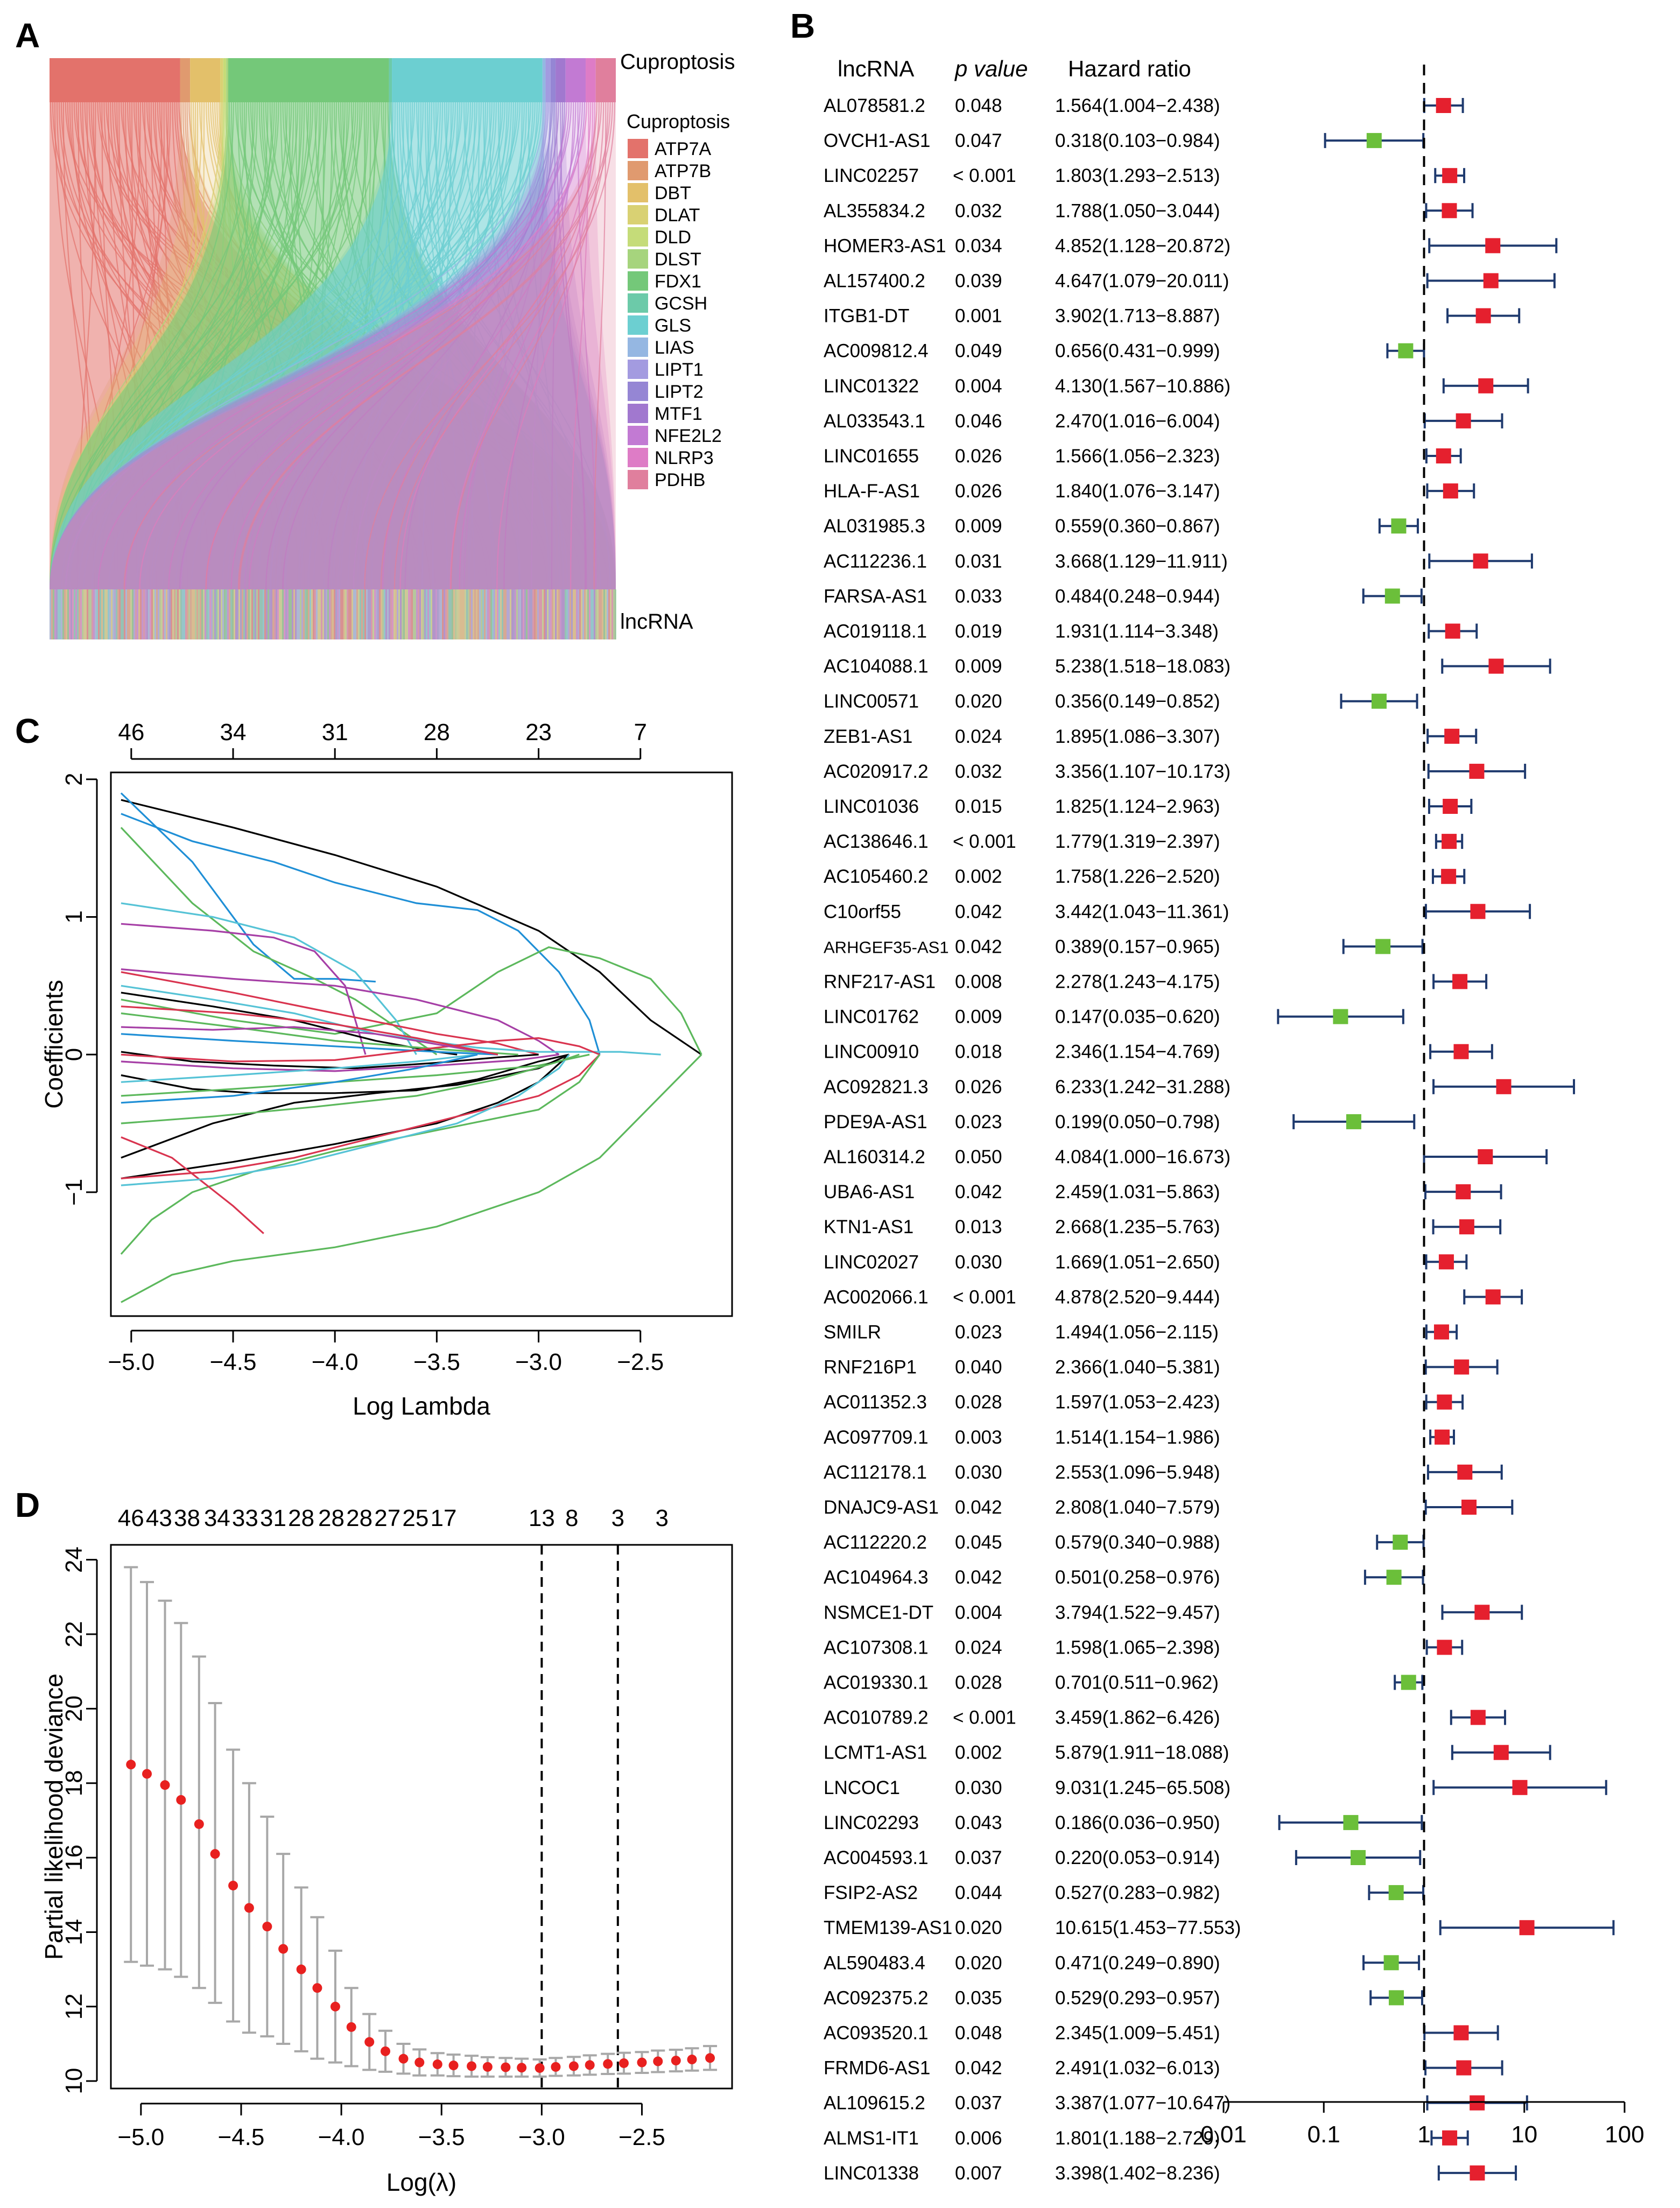 The height and width of the screenshot is (2208, 1680). I want to click on coefficient-path, so click(361, 1050).